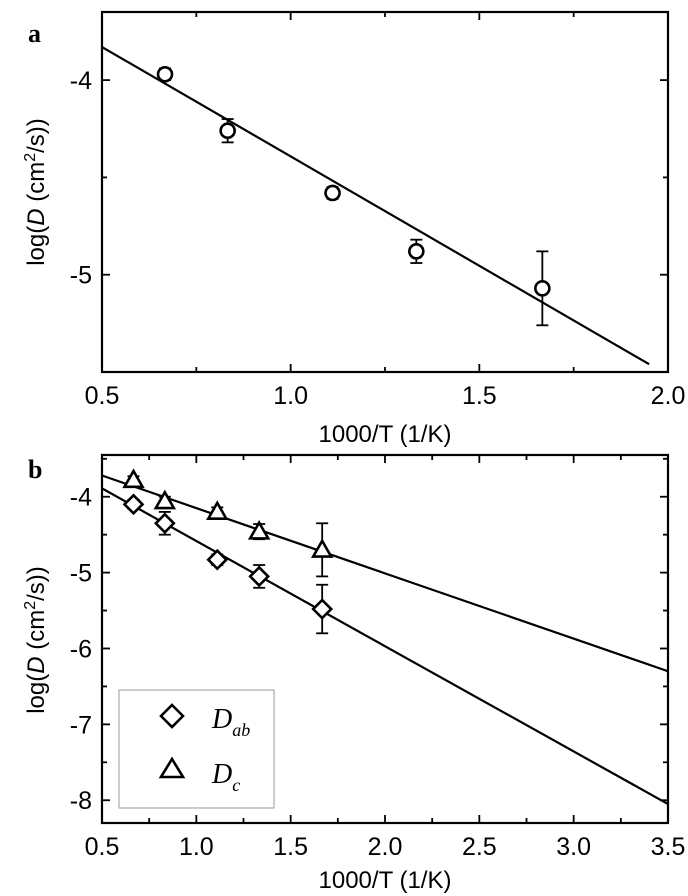 Image resolution: width=688 pixels, height=896 pixels. I want to click on panel-b-label: b, so click(35, 469).